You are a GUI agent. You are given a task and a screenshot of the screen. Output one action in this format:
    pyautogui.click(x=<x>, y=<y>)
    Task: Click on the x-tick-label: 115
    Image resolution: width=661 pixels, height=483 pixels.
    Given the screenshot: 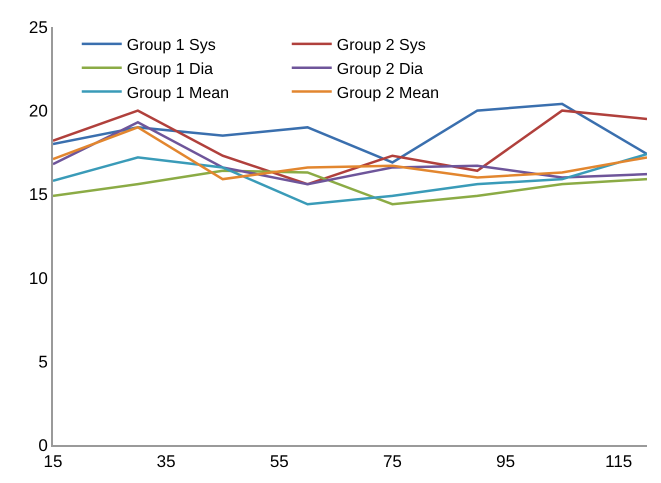 What is the action you would take?
    pyautogui.click(x=618, y=462)
    